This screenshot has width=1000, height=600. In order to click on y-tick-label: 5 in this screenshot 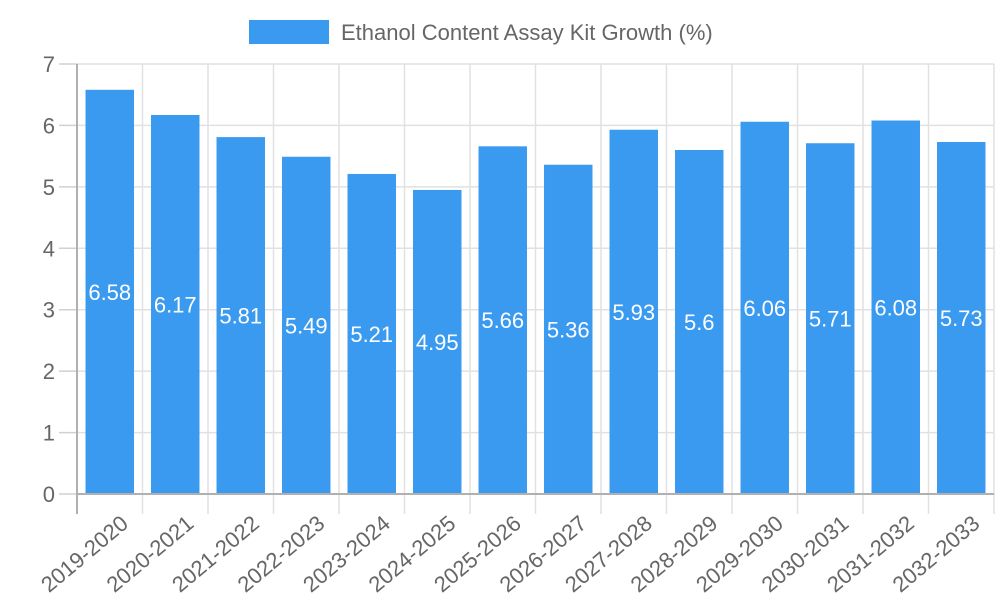, I will do `click(49, 187)`.